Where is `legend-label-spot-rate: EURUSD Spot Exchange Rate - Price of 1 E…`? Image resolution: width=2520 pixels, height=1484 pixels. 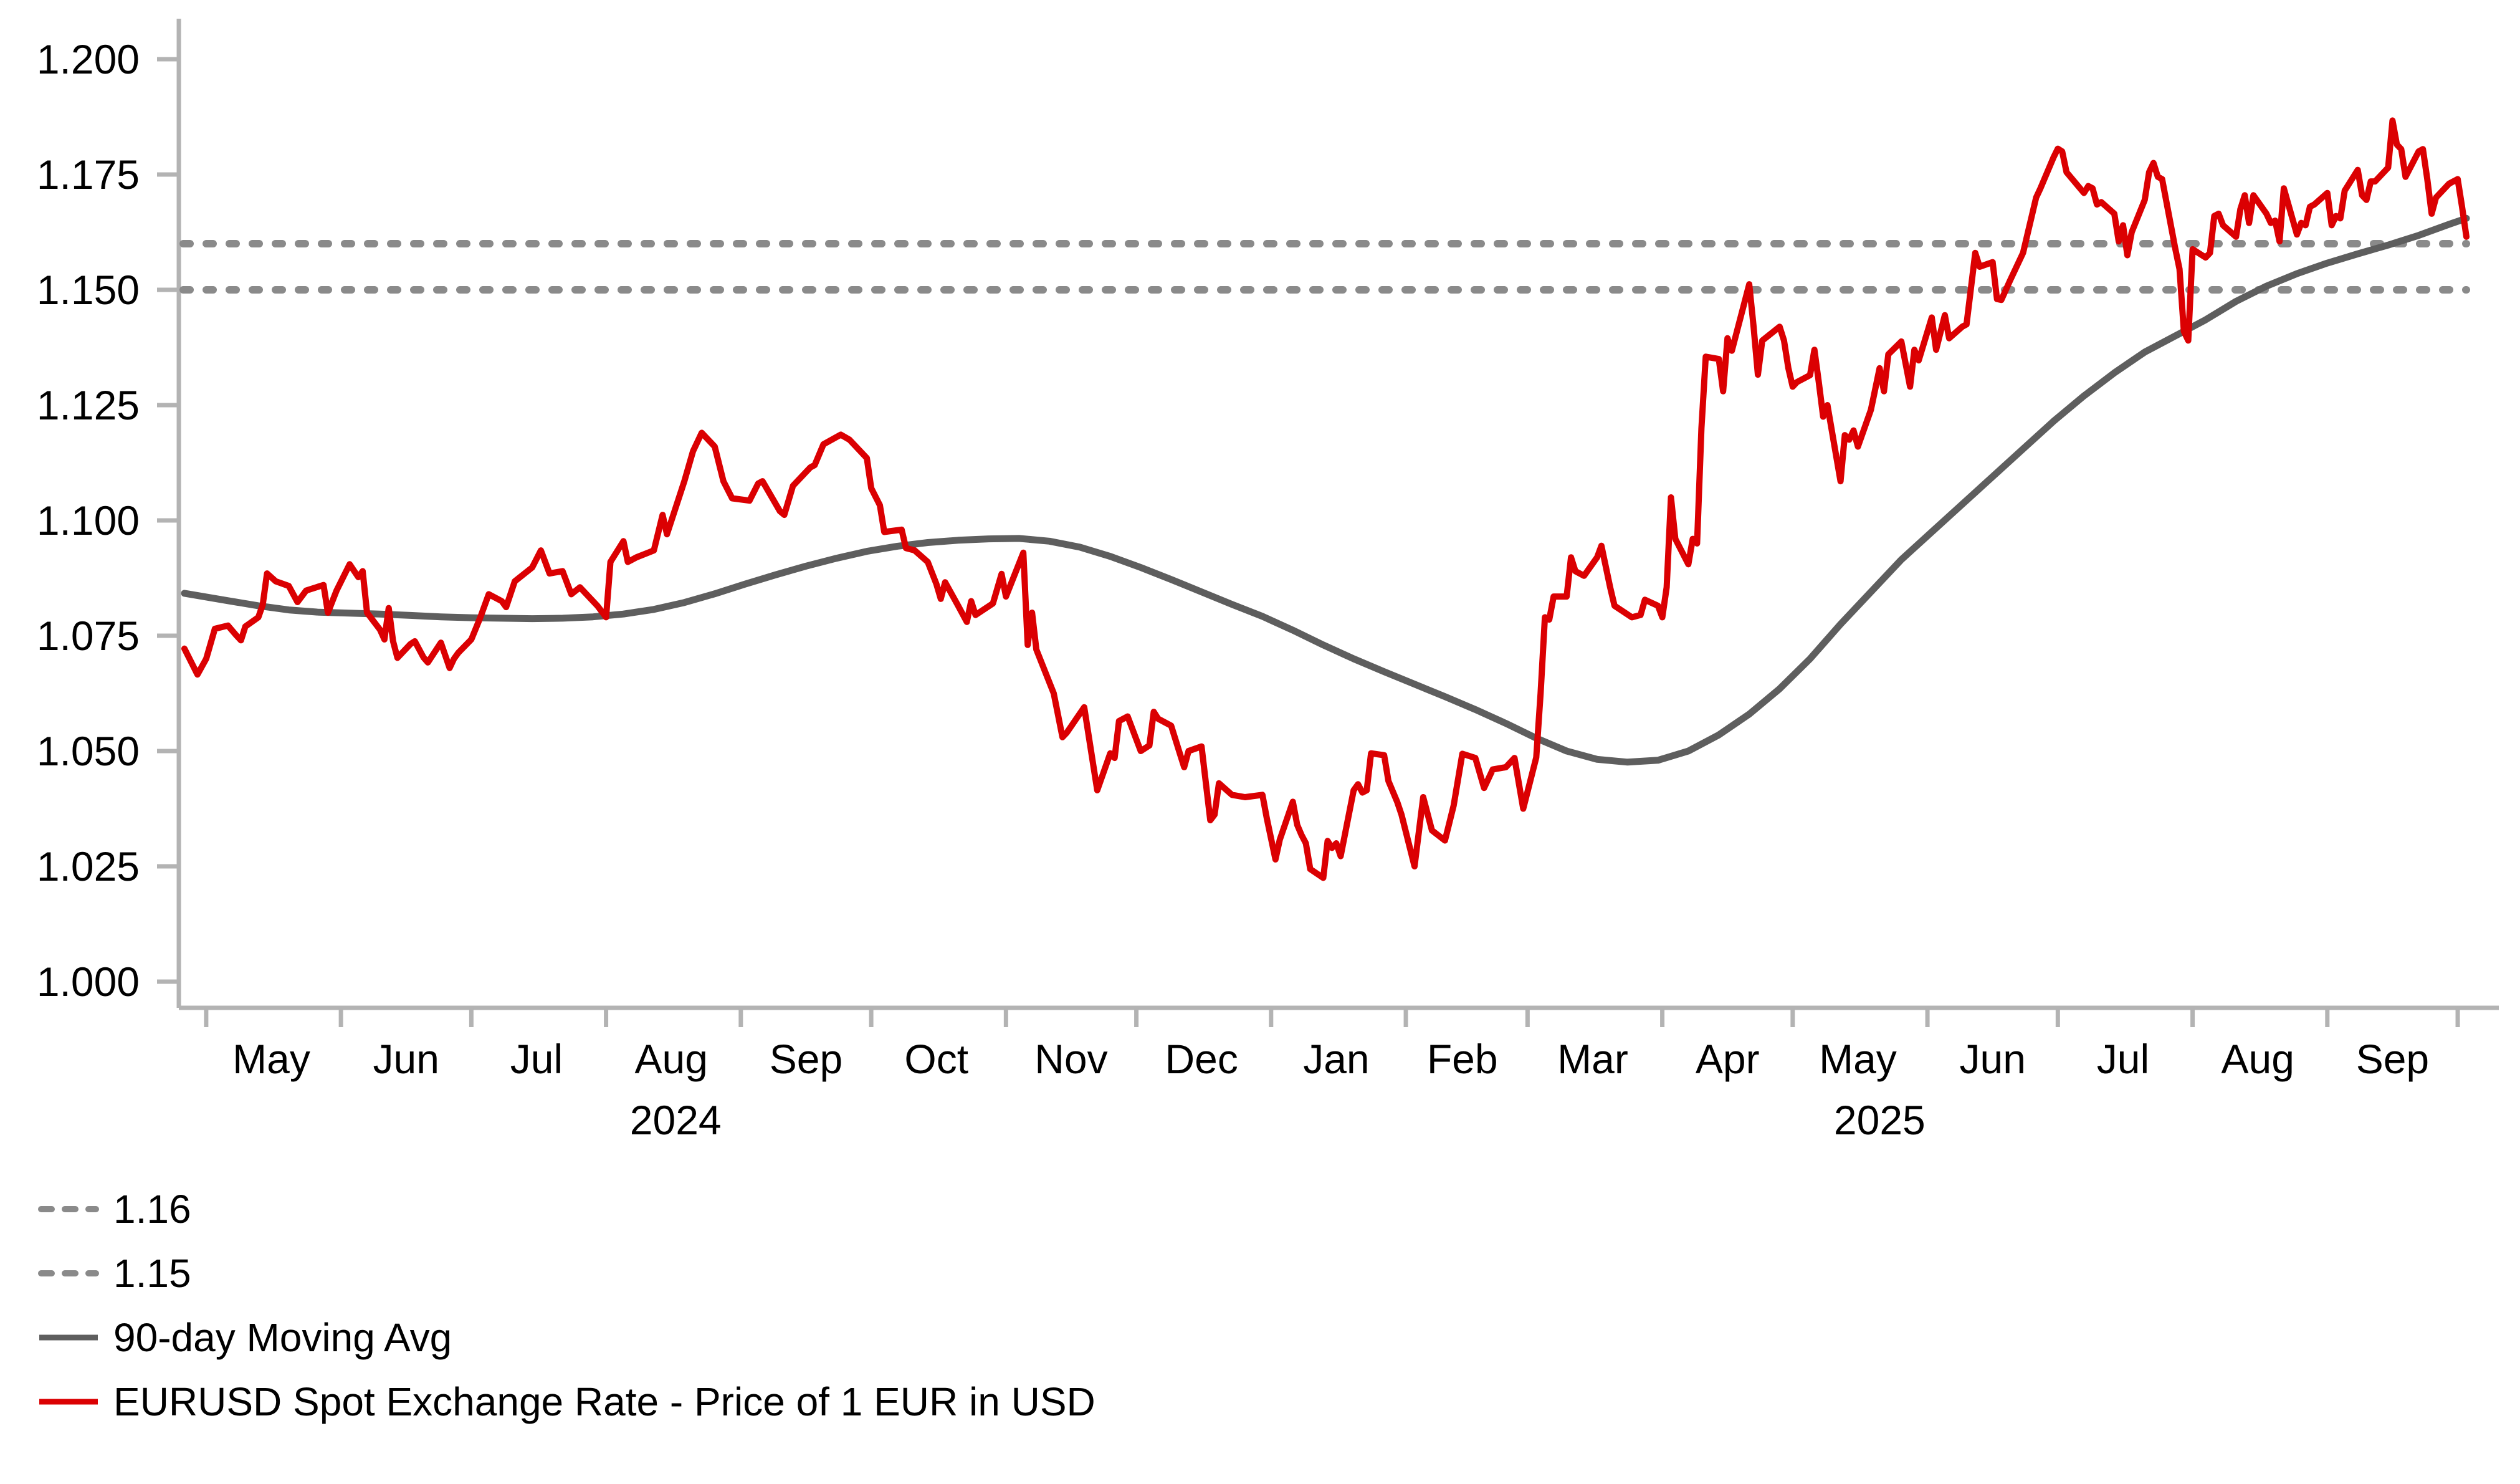 legend-label-spot-rate: EURUSD Spot Exchange Rate - Price of 1 E… is located at coordinates (604, 1401).